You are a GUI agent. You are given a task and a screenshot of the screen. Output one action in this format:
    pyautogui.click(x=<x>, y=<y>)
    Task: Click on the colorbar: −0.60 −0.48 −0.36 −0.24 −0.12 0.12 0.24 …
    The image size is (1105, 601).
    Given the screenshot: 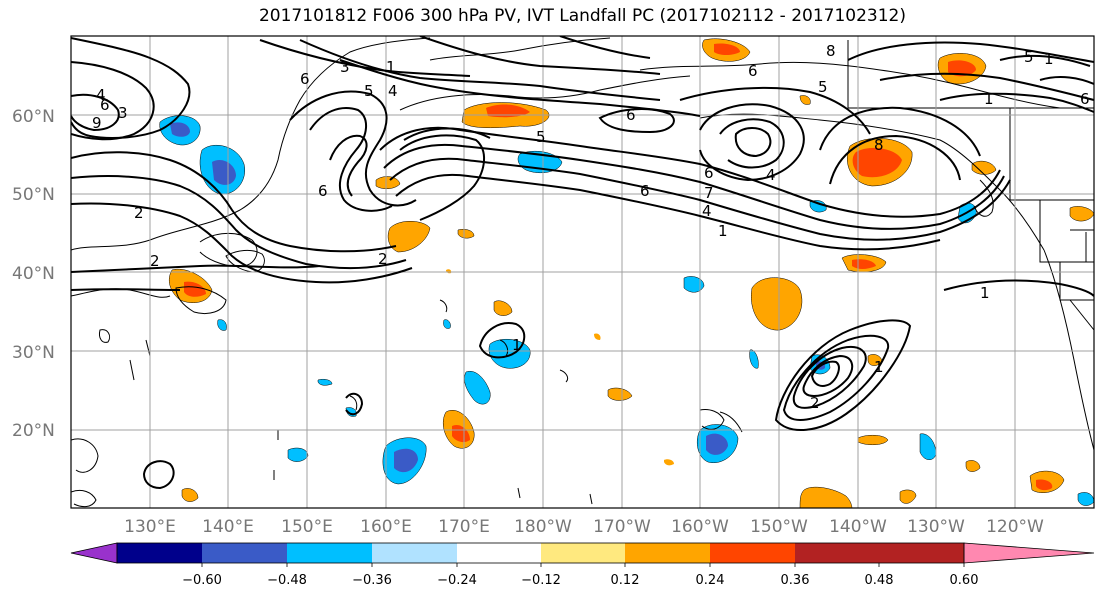 What is the action you would take?
    pyautogui.click(x=582, y=565)
    